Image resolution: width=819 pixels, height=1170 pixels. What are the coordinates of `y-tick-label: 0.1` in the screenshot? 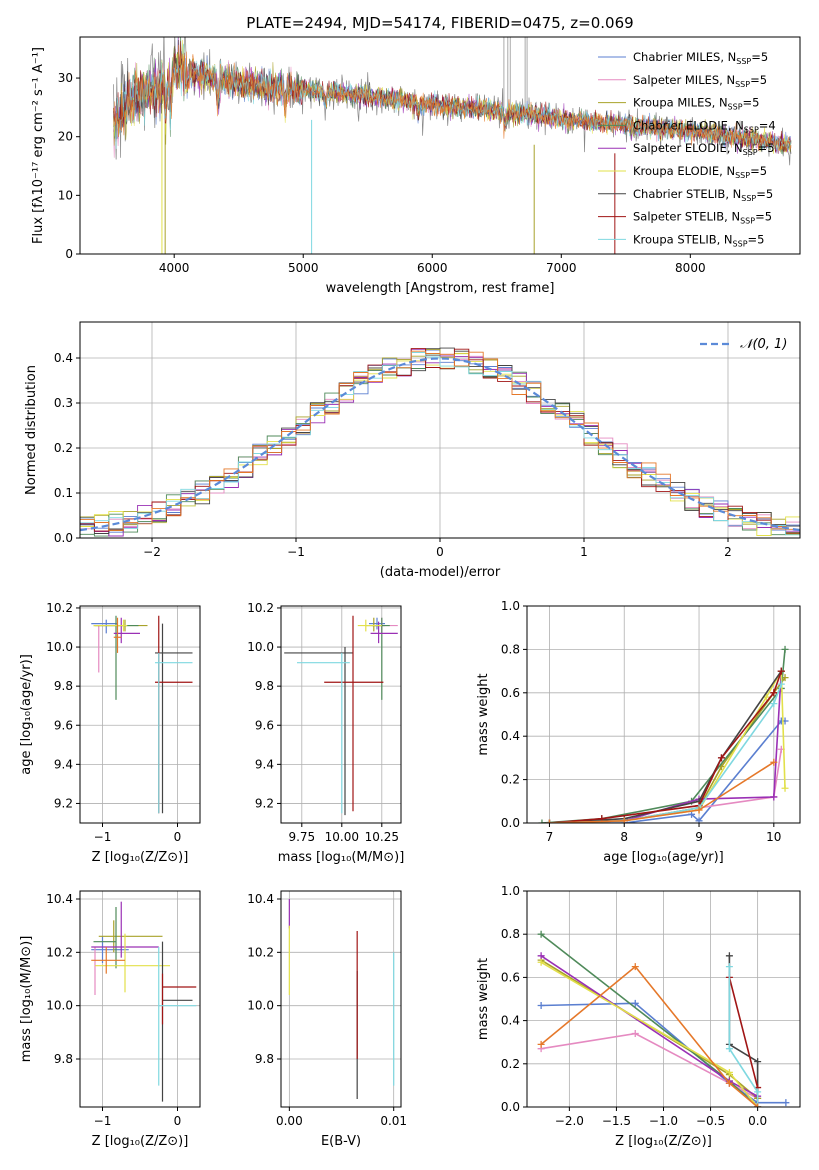 It's located at (63, 493).